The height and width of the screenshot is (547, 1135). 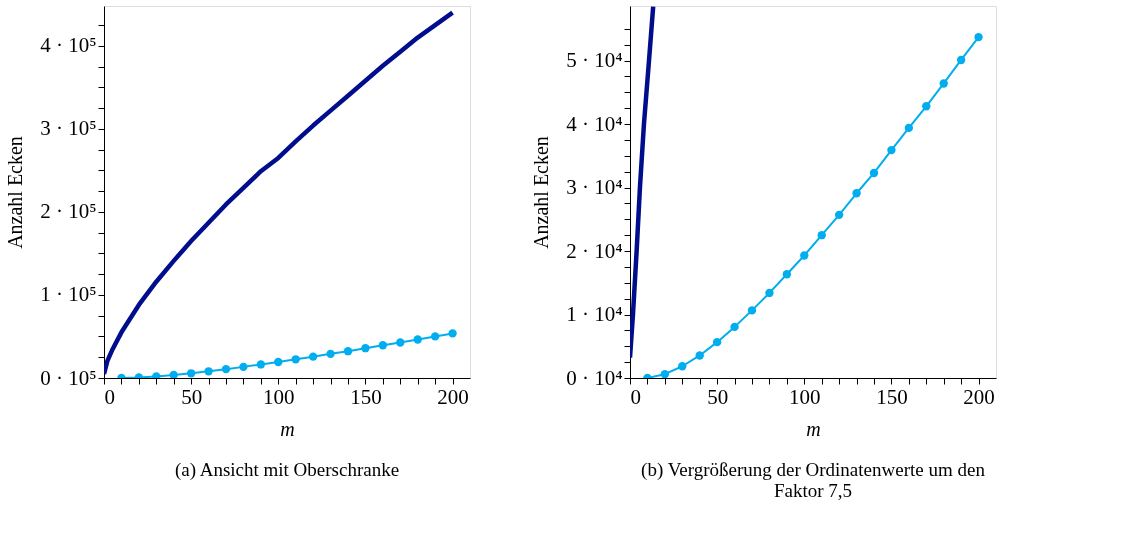 What do you see at coordinates (594, 377) in the screenshot?
I see `y-tick-label: 0 · 10⁴` at bounding box center [594, 377].